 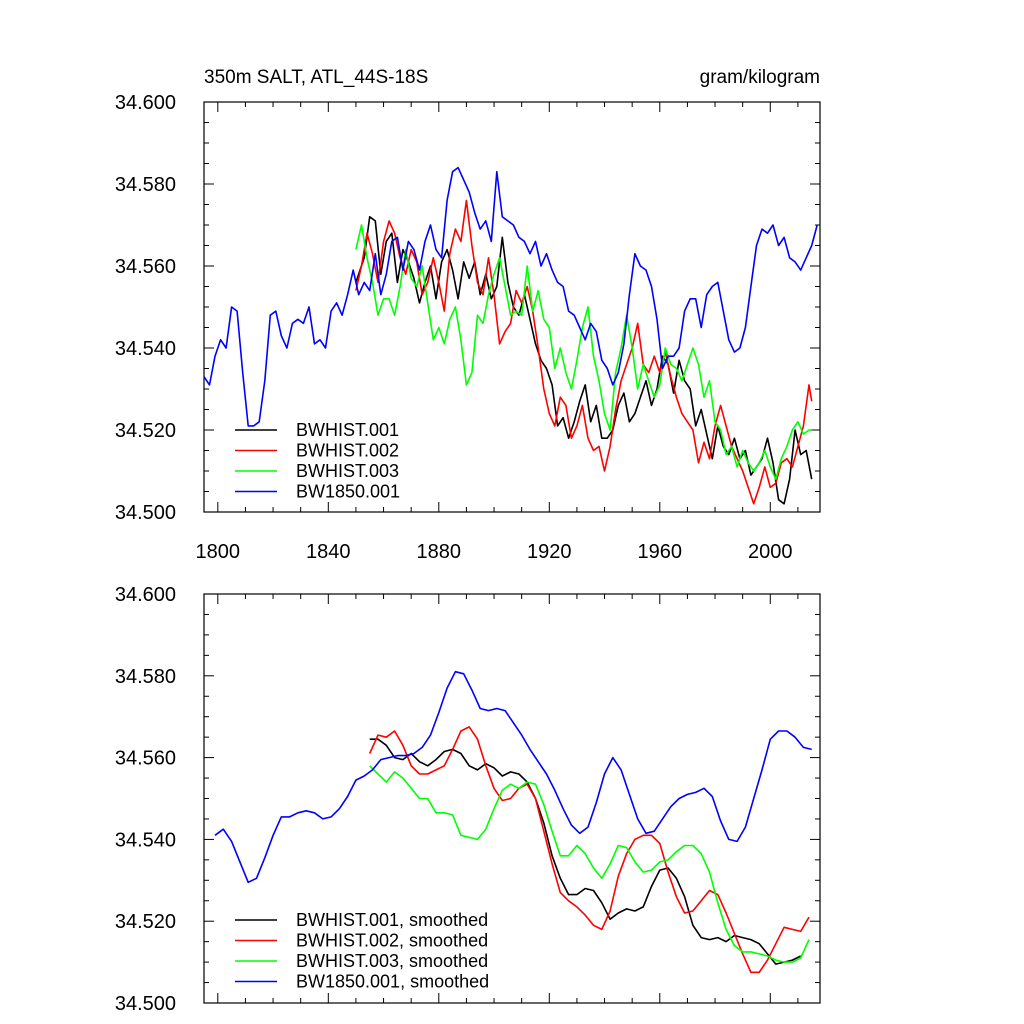 What do you see at coordinates (770, 552) in the screenshot?
I see `x-tick-label: 2000` at bounding box center [770, 552].